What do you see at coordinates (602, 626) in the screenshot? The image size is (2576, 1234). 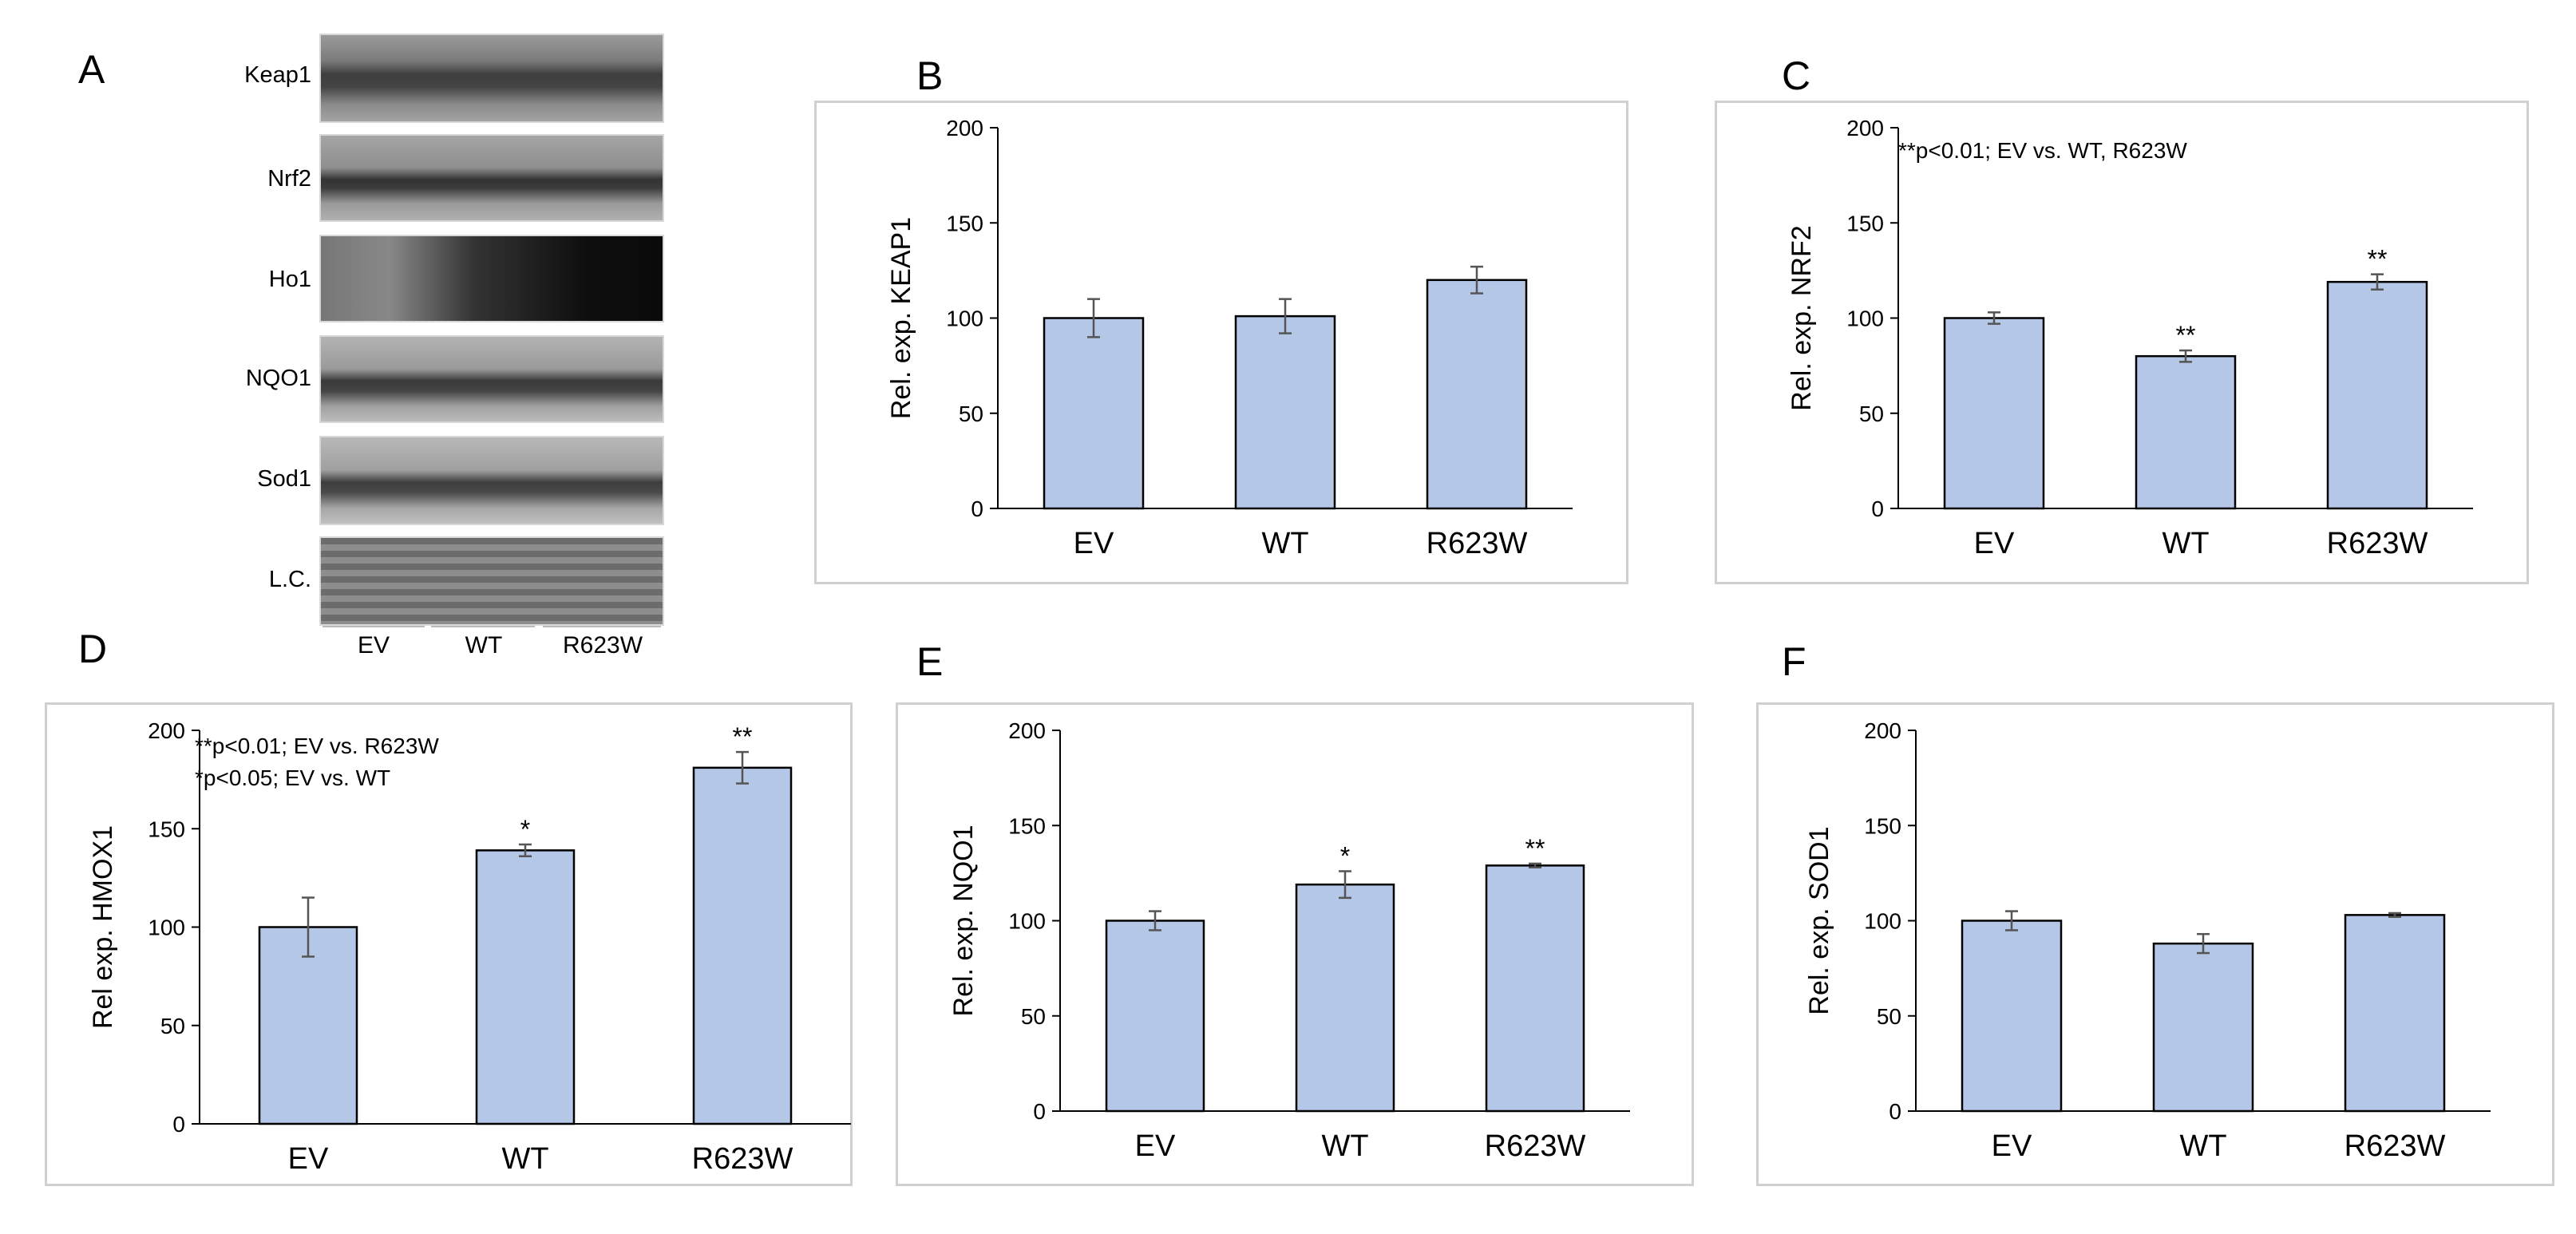 I see `lane-group-line-r623w` at bounding box center [602, 626].